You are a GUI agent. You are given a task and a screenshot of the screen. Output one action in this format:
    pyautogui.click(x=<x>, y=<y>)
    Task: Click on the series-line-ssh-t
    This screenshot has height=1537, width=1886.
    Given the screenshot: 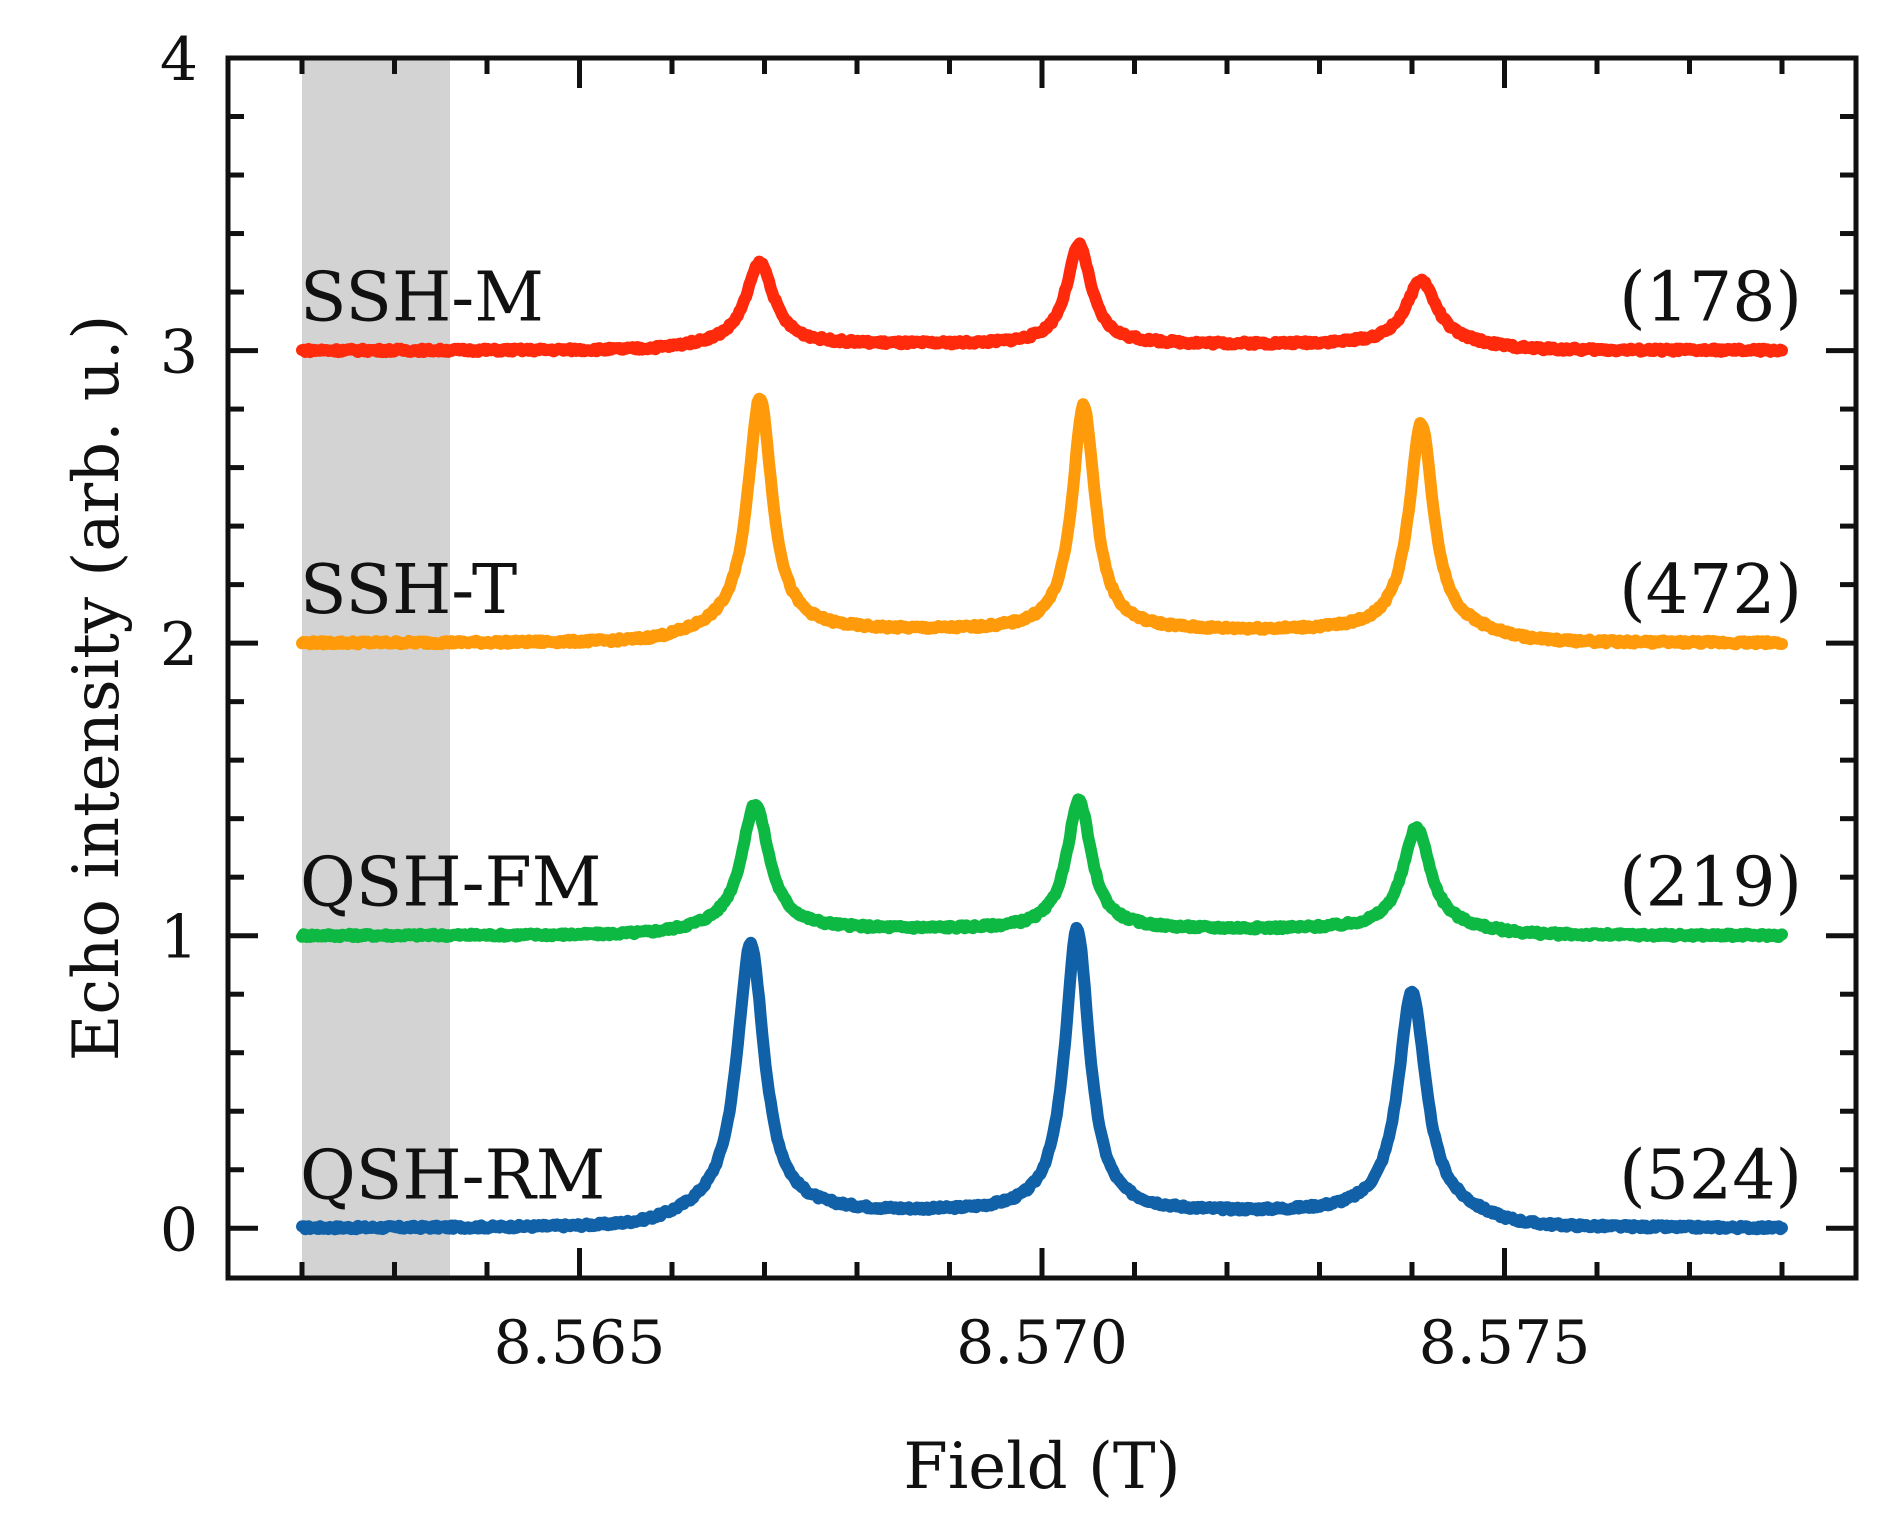 What is the action you would take?
    pyautogui.click(x=1042, y=521)
    